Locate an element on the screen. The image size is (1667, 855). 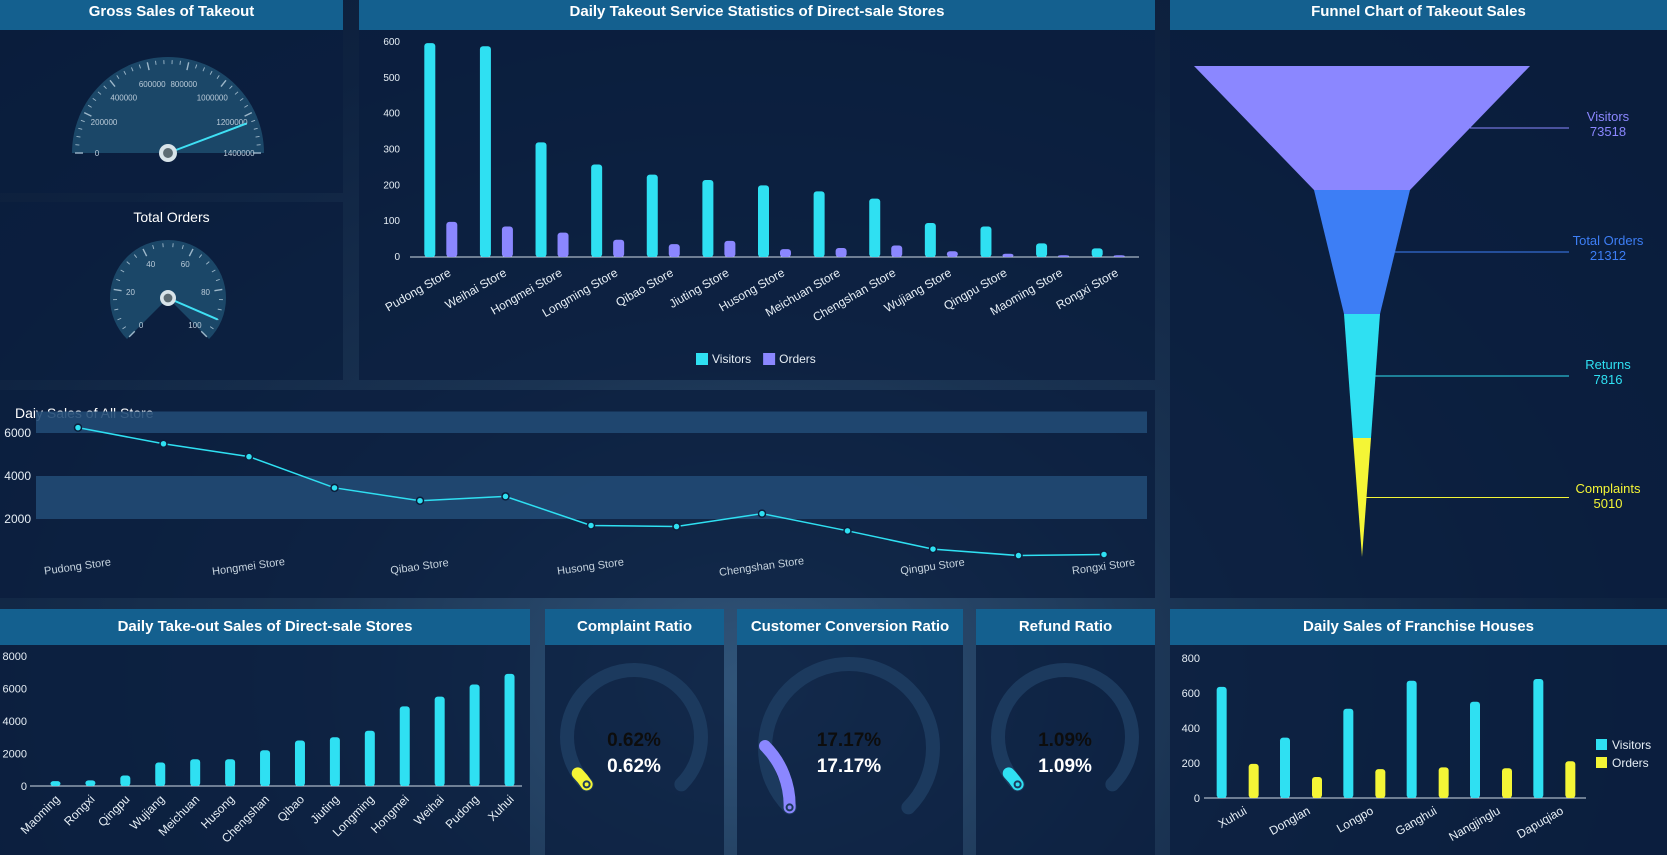
x-tick-label: Pudong Store is located at coordinates (418, 289).